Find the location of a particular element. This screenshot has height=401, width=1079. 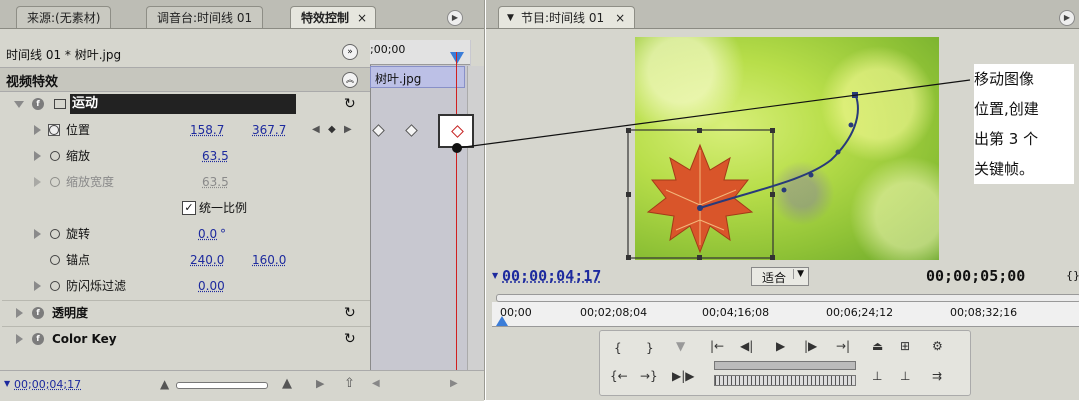

rotation-unit: ° is located at coordinates (223, 234).